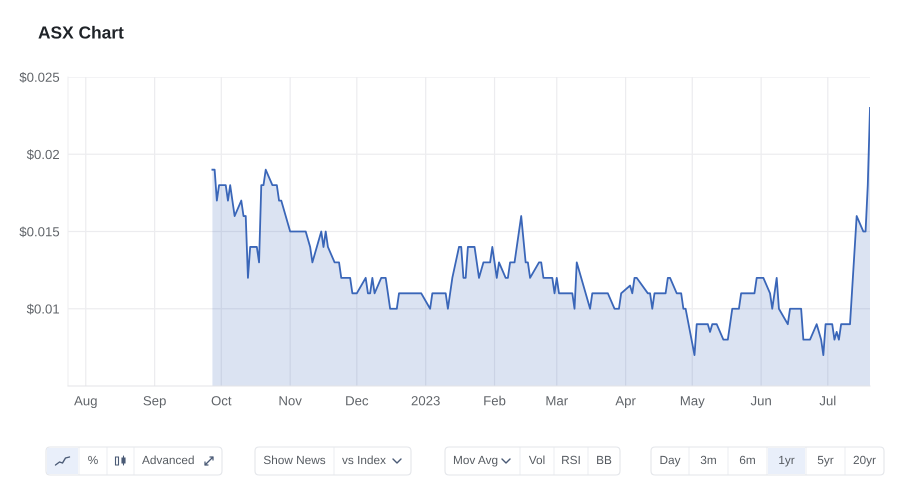 Image resolution: width=900 pixels, height=488 pixels. What do you see at coordinates (865, 461) in the screenshot?
I see `text: 20yr` at bounding box center [865, 461].